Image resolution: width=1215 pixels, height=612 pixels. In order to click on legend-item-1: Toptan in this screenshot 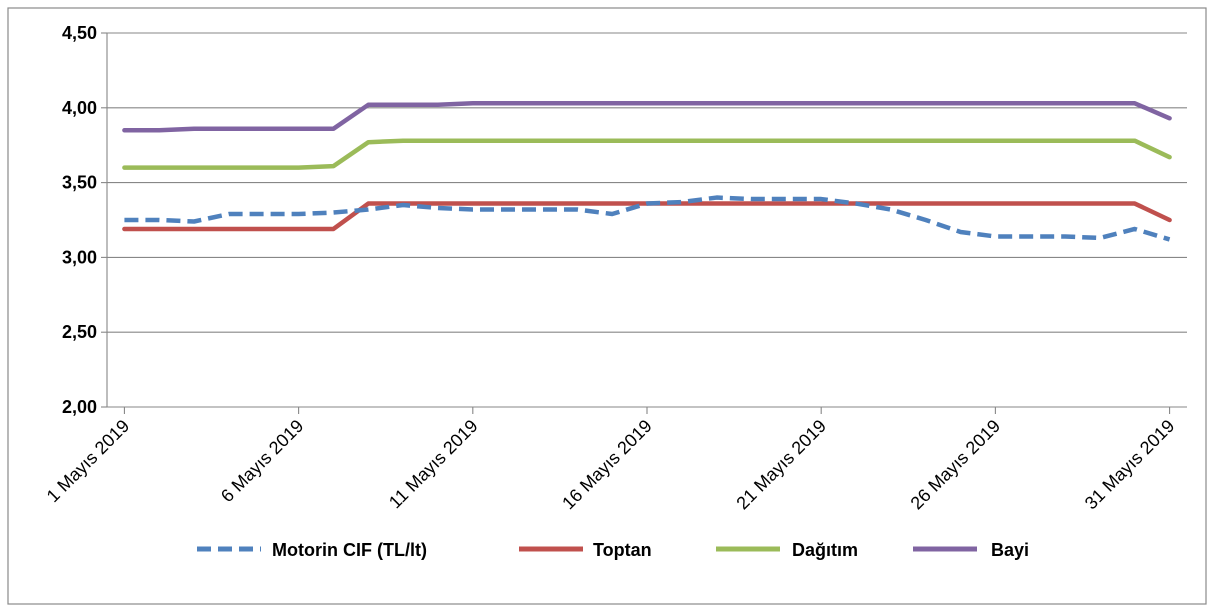, I will do `click(585, 550)`.